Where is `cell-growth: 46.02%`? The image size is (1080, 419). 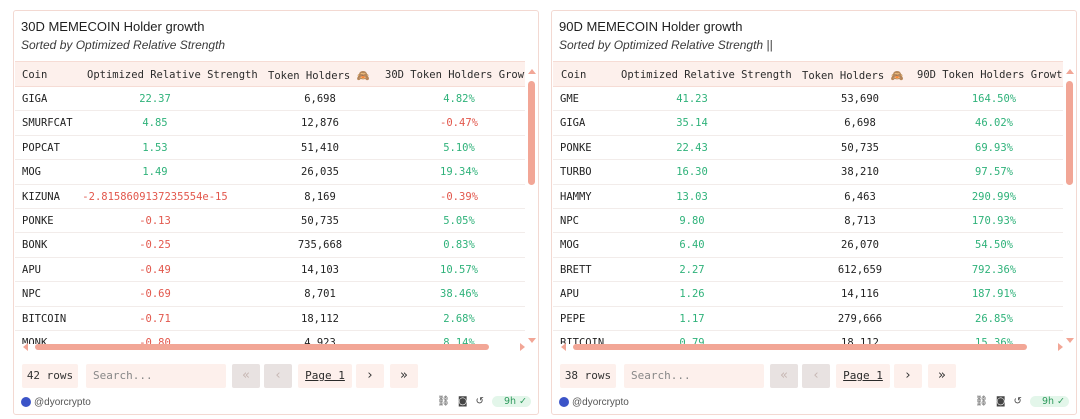
cell-growth: 46.02% is located at coordinates (994, 123).